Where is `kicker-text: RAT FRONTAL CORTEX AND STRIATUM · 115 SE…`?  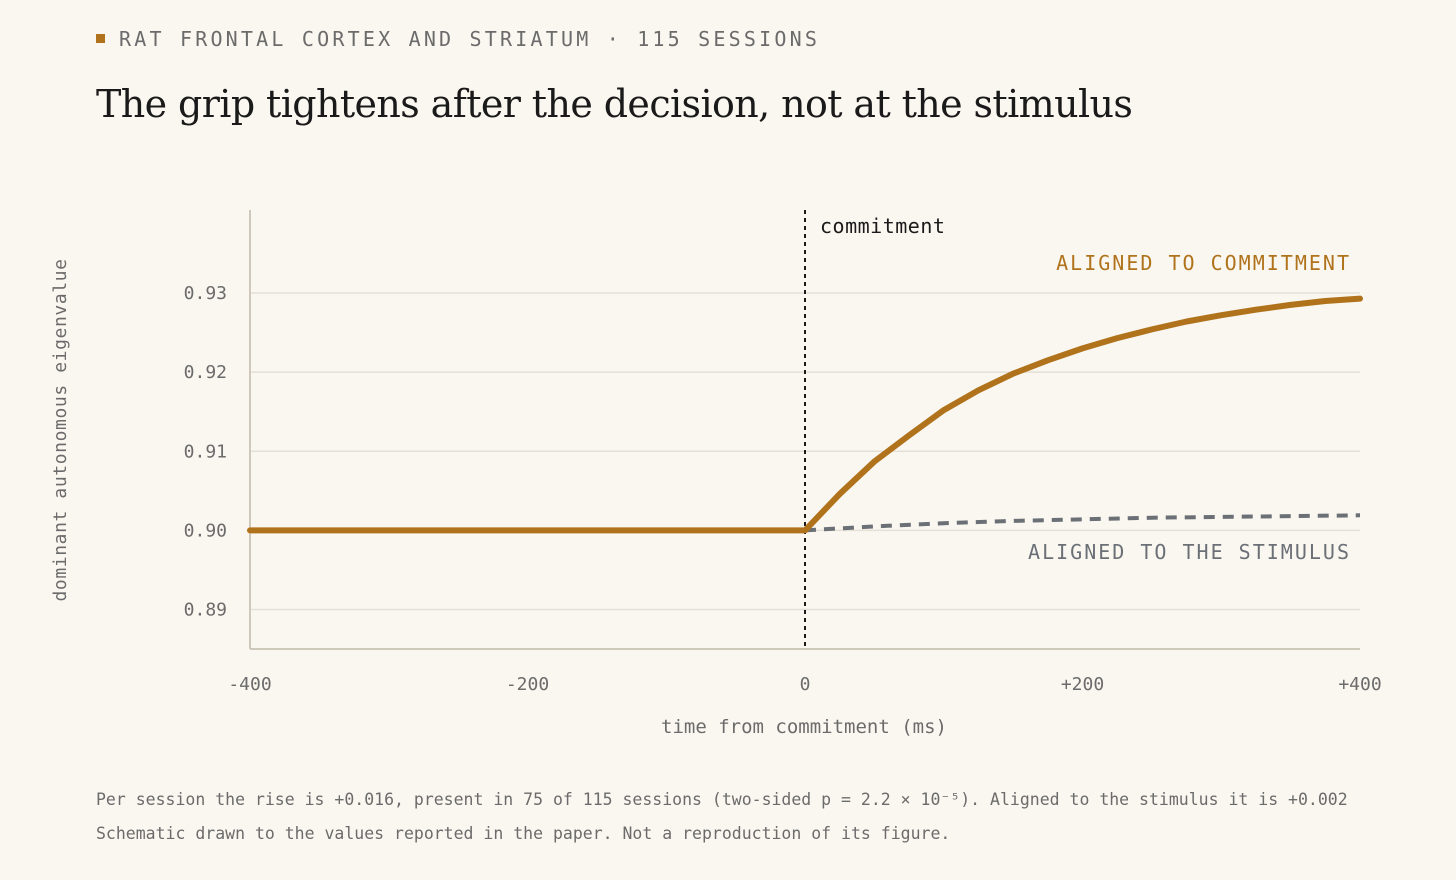 kicker-text: RAT FRONTAL CORTEX AND STRIATUM · 115 SE… is located at coordinates (470, 39).